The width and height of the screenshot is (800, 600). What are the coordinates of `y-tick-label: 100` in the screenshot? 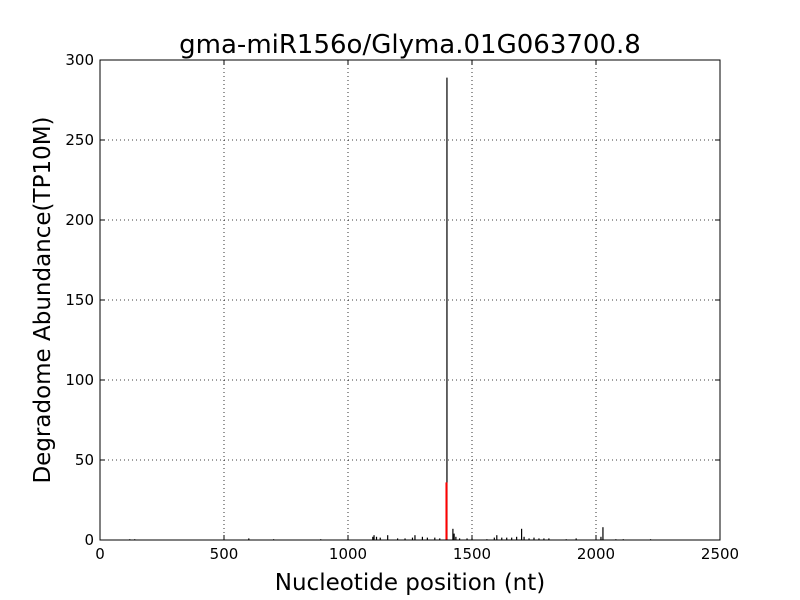 It's located at (79, 380).